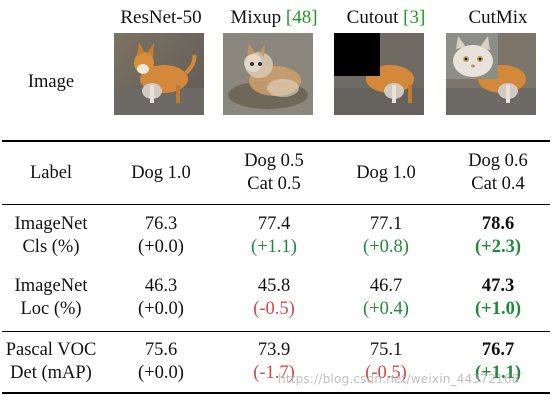 This screenshot has height=400, width=556. Describe the element at coordinates (161, 298) in the screenshot. I see `metric-cell: 46.3 (+0.0)` at that location.